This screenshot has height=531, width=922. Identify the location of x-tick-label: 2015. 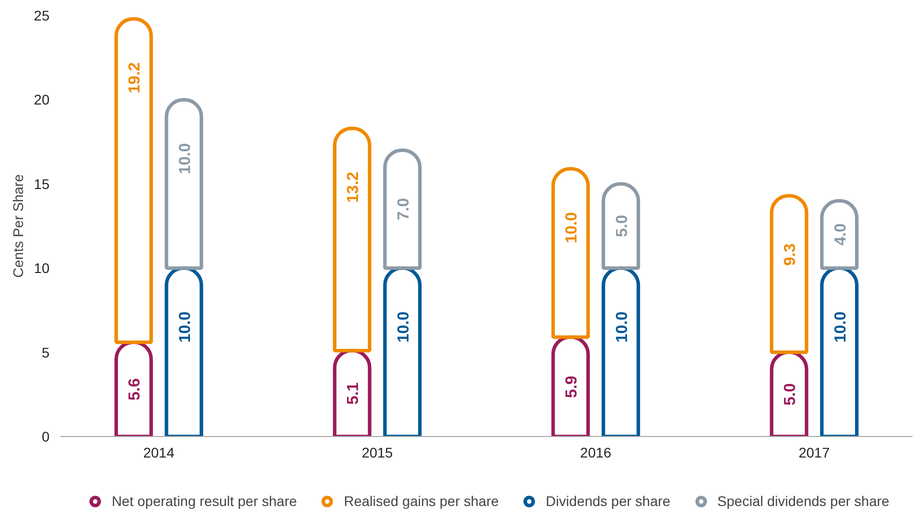
(378, 452).